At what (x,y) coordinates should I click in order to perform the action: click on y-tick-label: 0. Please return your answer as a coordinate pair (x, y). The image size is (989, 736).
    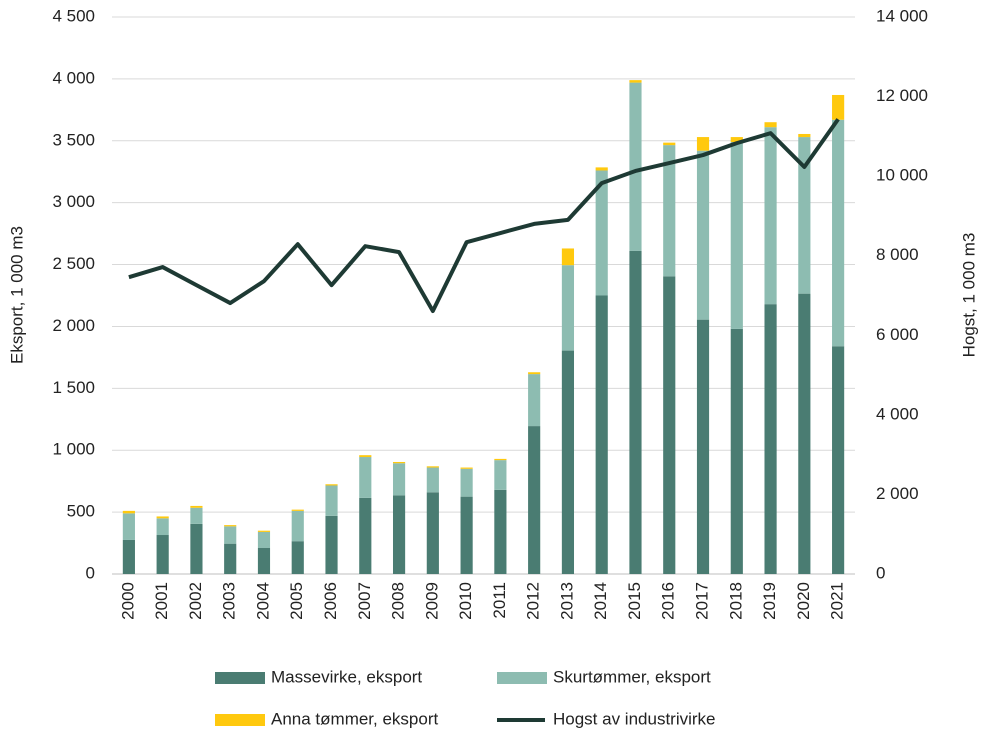
    Looking at the image, I should click on (90, 572).